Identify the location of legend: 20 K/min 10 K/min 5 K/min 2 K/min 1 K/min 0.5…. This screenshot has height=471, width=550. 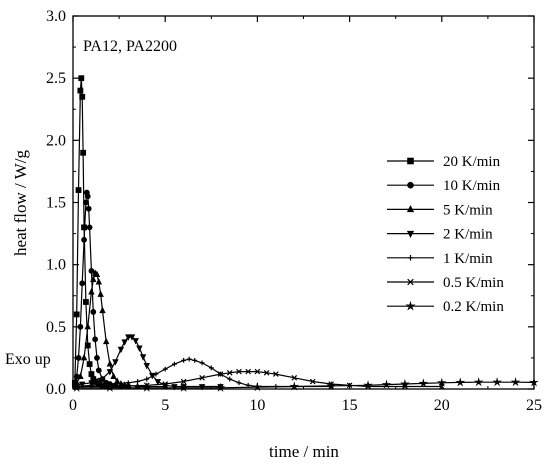
(445, 234).